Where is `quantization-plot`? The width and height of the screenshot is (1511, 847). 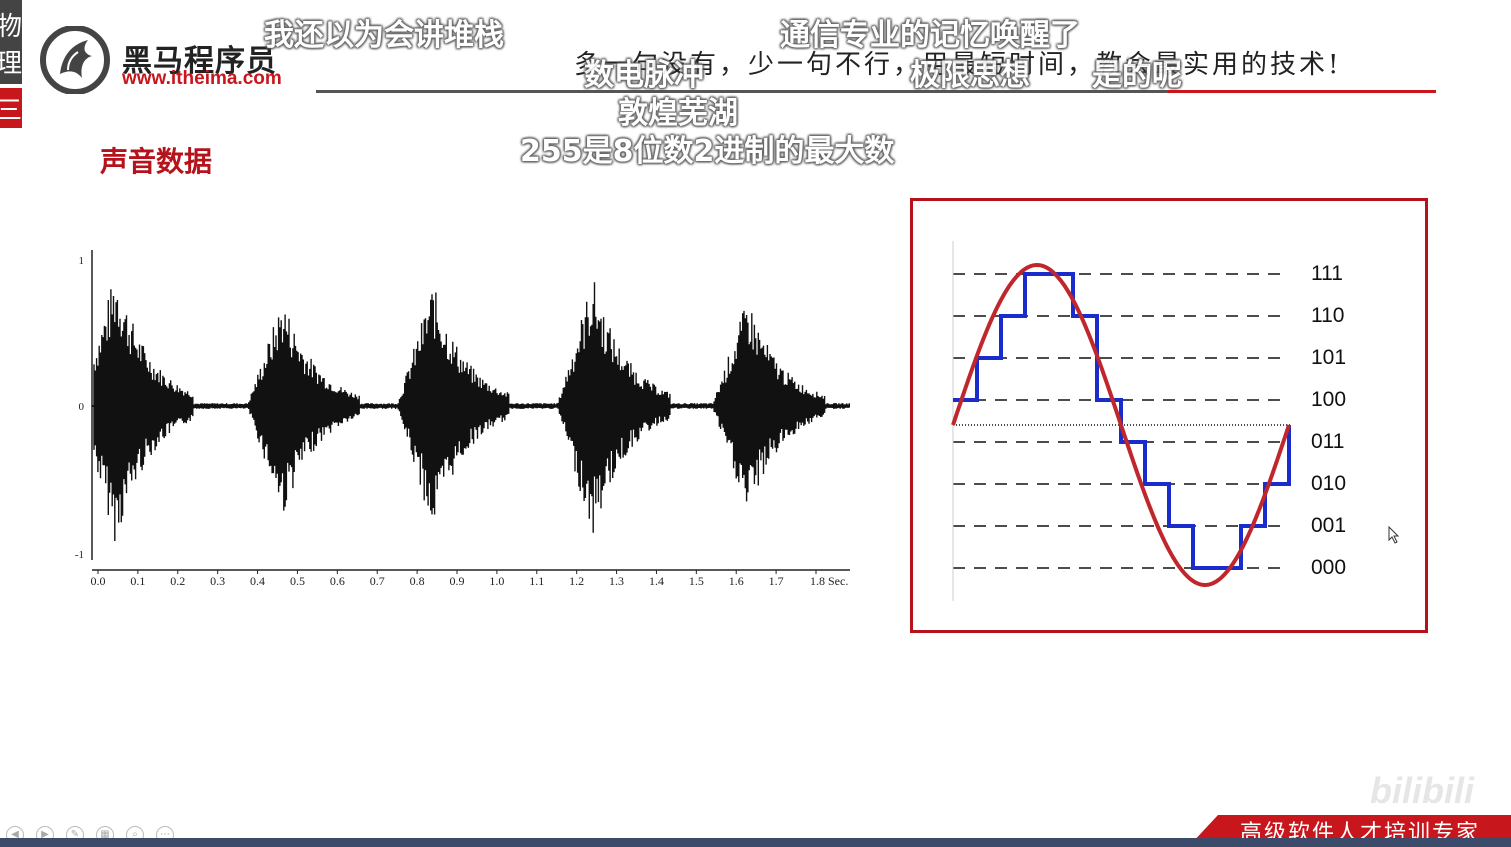 quantization-plot is located at coordinates (1121, 421).